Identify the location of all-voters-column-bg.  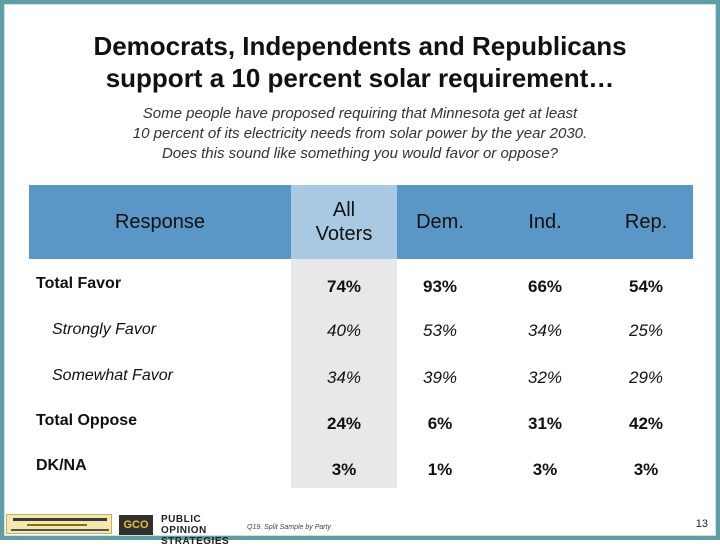
(344, 370).